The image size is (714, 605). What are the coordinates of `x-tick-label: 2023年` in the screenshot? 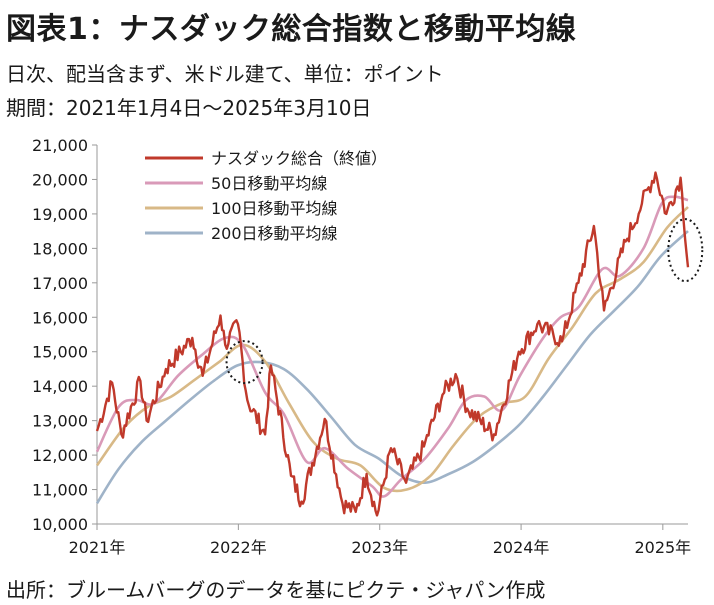 It's located at (379, 547).